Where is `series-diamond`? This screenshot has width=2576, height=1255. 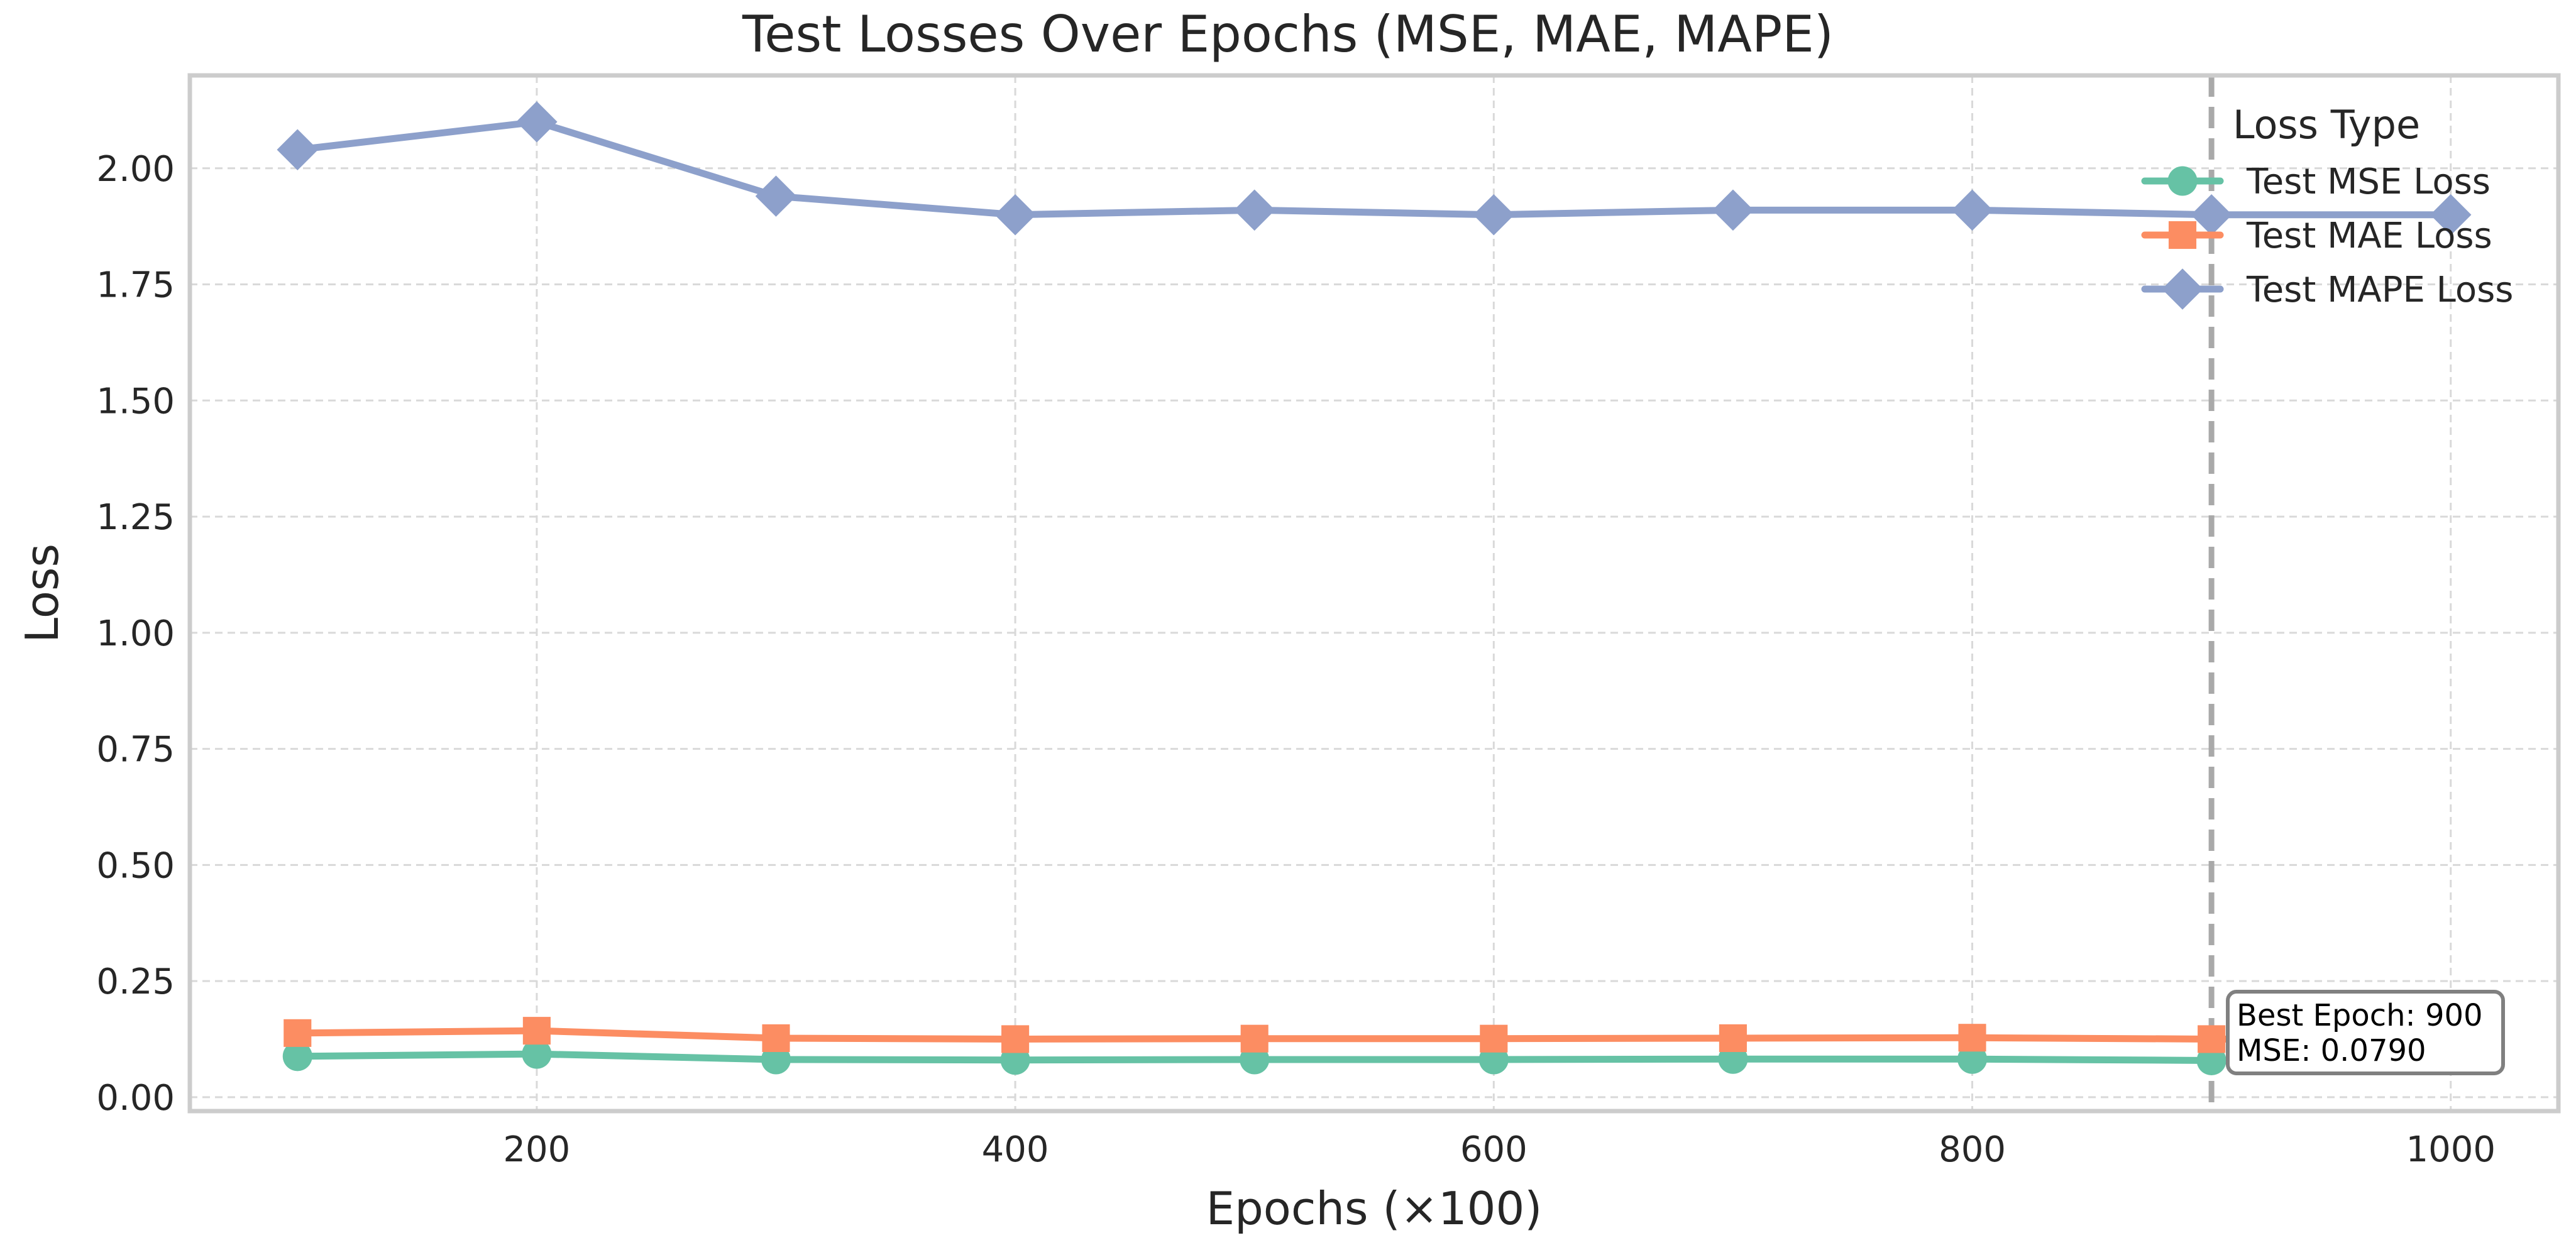
series-diamond is located at coordinates (1375, 169).